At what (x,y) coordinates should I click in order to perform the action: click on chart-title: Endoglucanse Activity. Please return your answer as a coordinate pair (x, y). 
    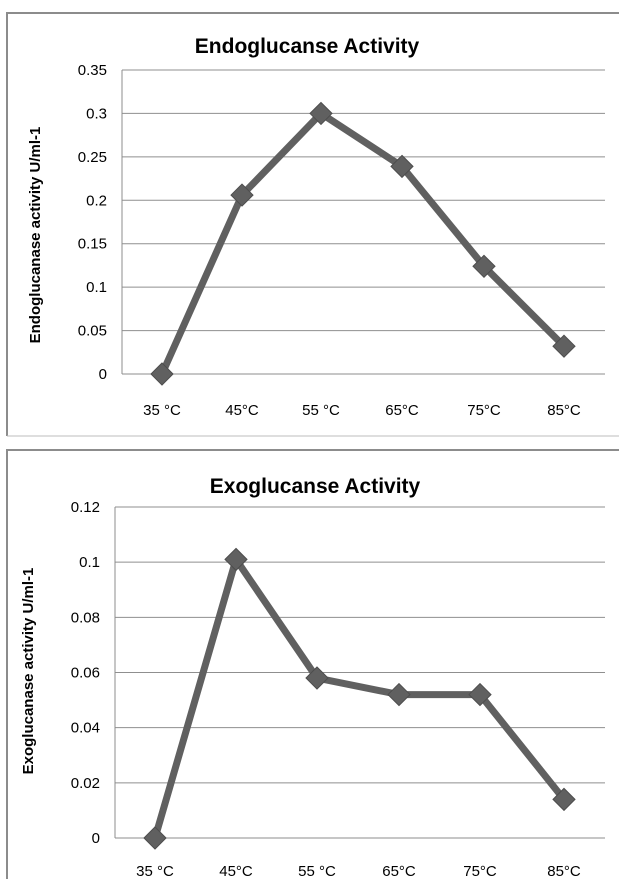
    Looking at the image, I should click on (307, 46).